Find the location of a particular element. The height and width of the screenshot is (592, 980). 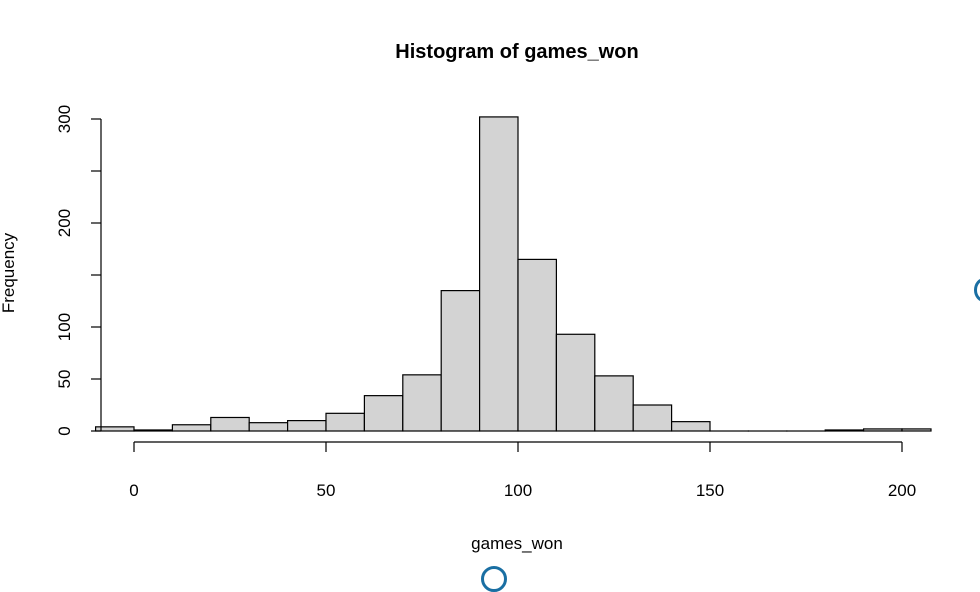

y-tick-label: 200 is located at coordinates (64, 223).